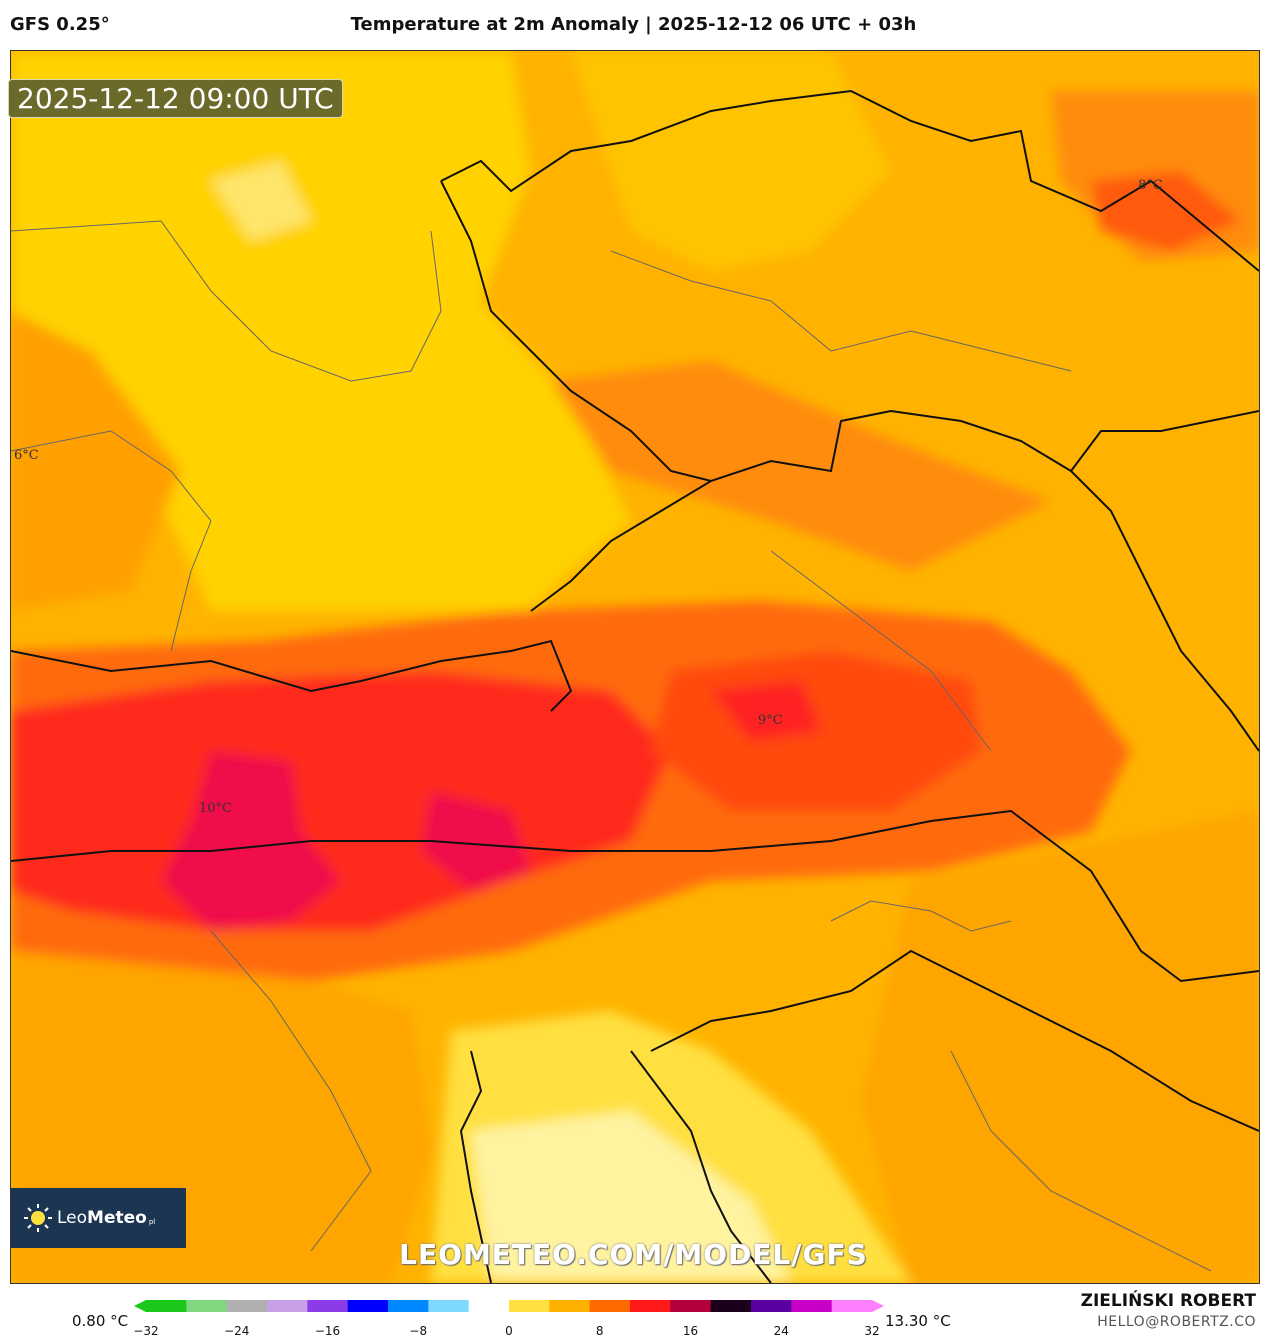  I want to click on watermark-url: LEOMETEO.COM/MODEL/GFS, so click(633, 1254).